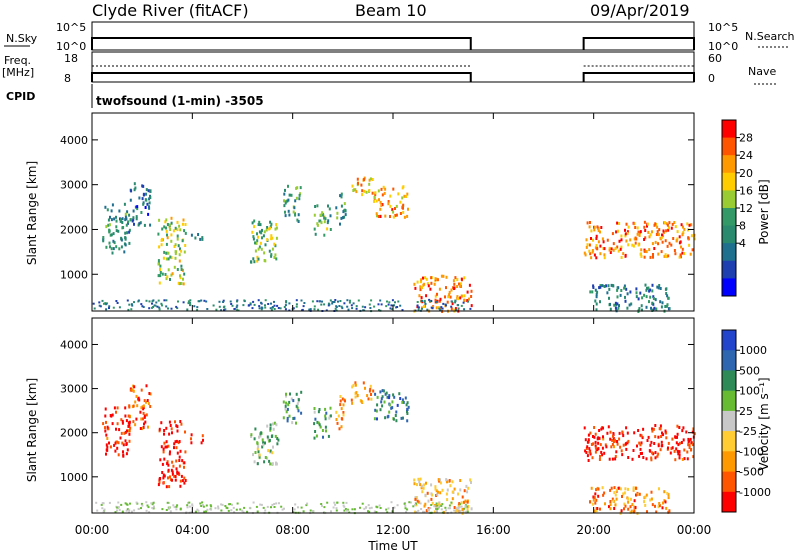 The width and height of the screenshot is (800, 554). Describe the element at coordinates (392, 546) in the screenshot. I see `time-axis-label: Time UT` at that location.